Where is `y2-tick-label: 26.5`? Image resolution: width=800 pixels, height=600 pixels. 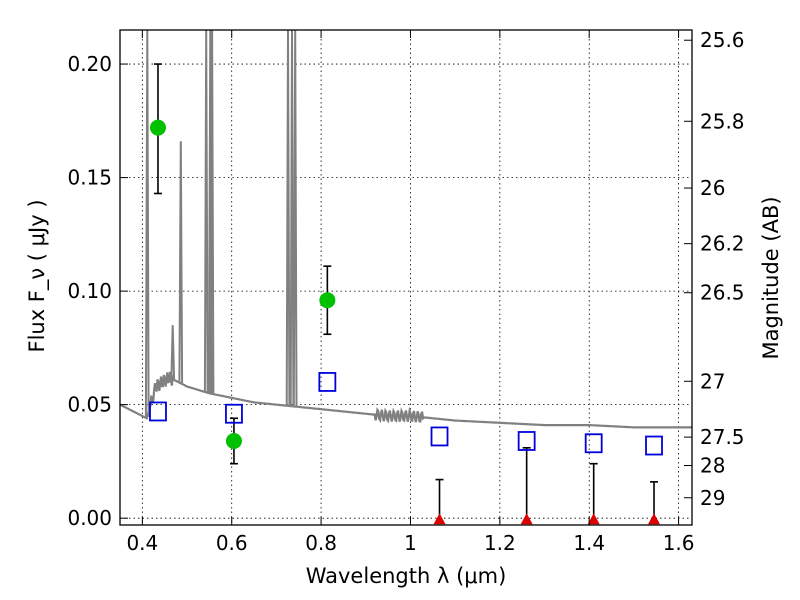
y2-tick-label: 26.5 is located at coordinates (722, 293).